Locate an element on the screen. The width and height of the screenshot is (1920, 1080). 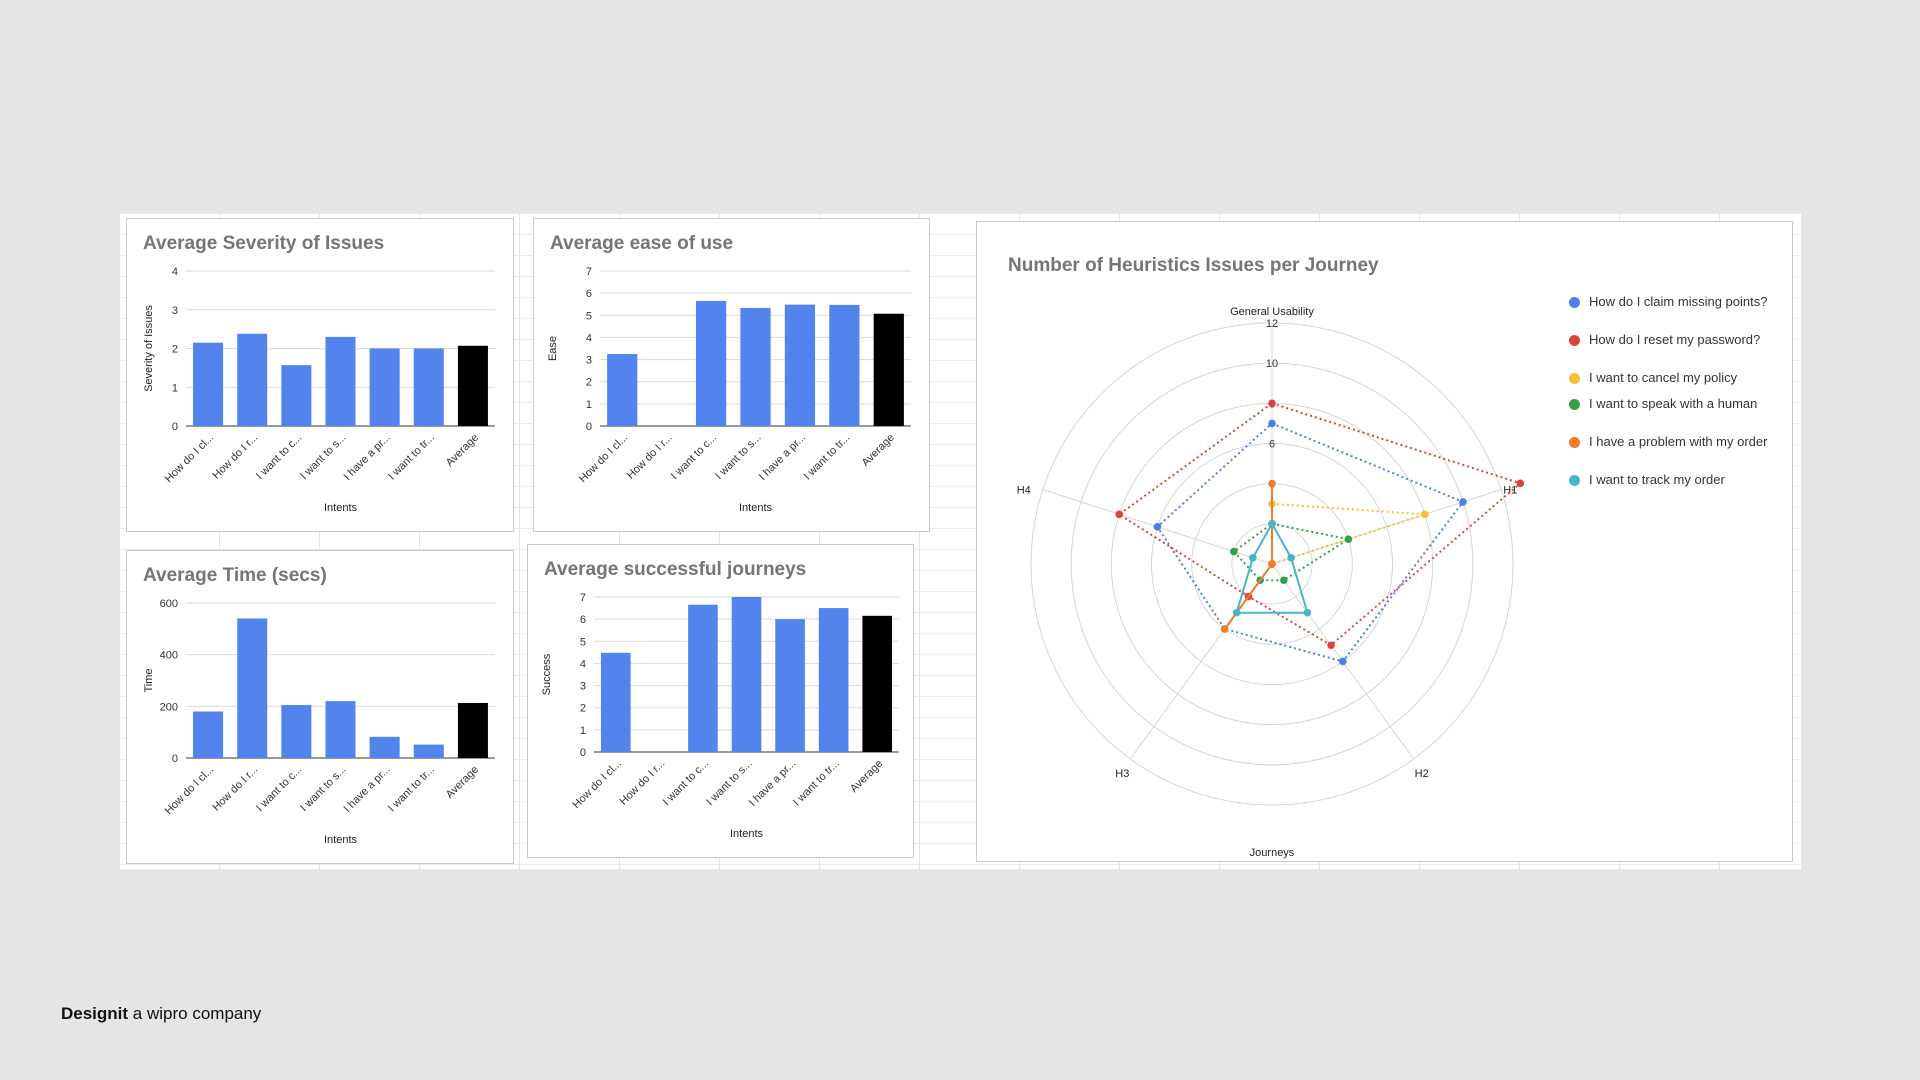
y-tick-label: 0 is located at coordinates (175, 759).